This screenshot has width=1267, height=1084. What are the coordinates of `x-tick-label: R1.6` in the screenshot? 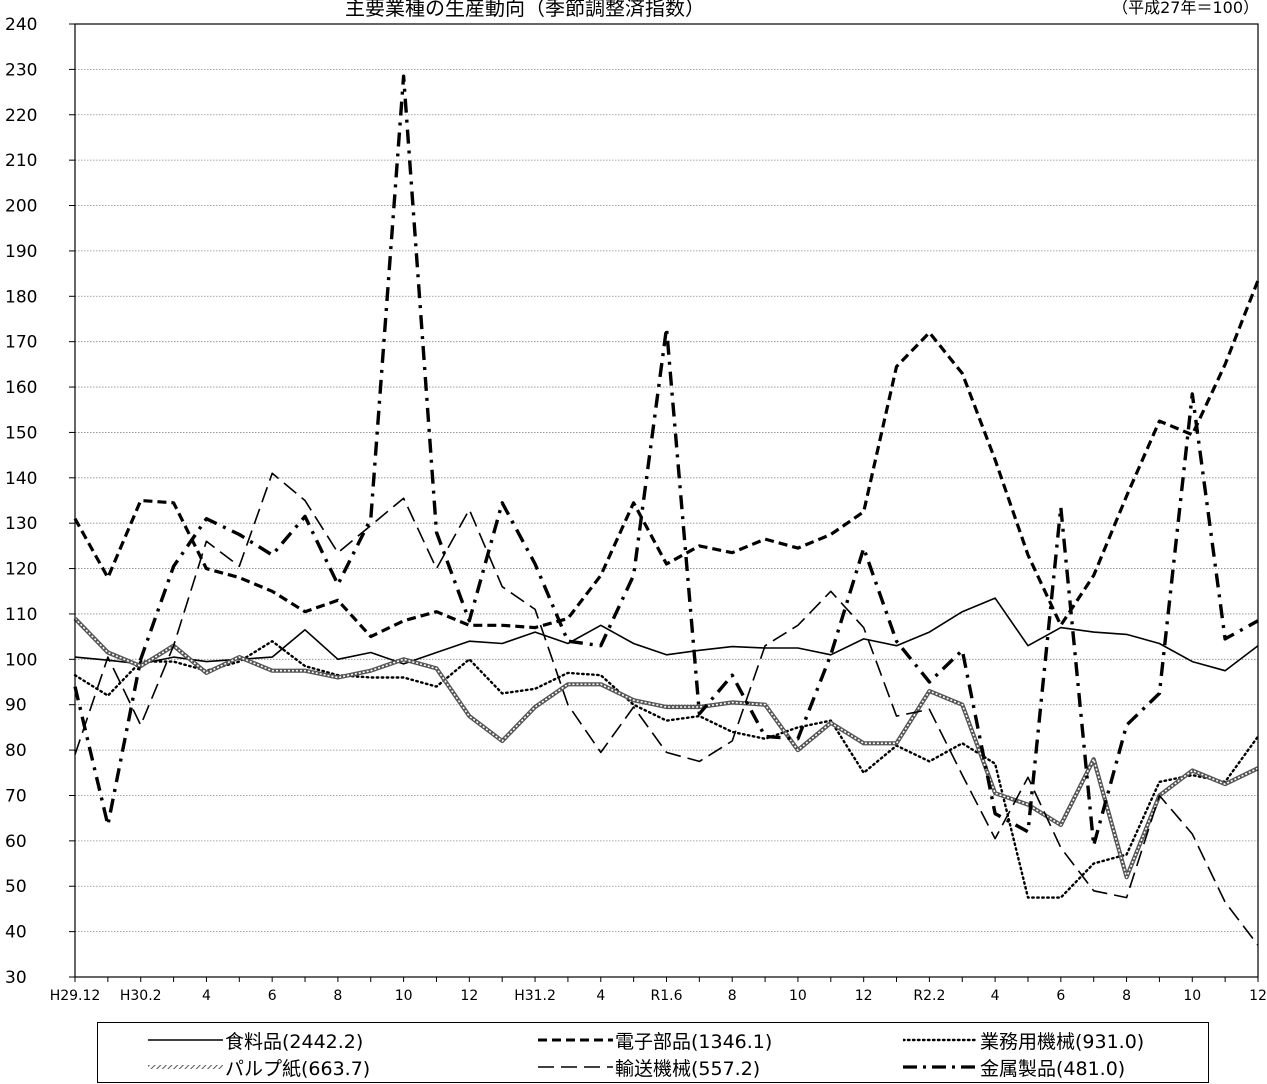 It's located at (667, 996).